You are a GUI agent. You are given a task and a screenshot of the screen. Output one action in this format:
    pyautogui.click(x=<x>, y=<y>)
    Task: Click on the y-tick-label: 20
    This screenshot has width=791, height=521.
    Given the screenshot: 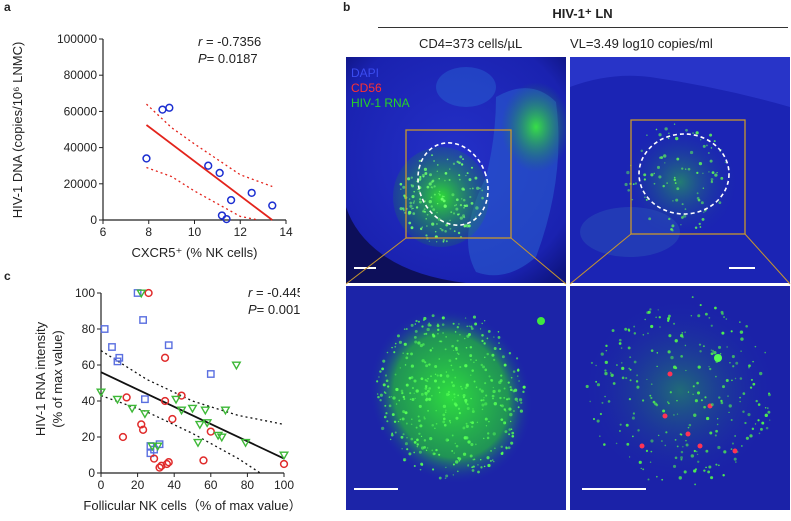 What is the action you would take?
    pyautogui.click(x=89, y=437)
    